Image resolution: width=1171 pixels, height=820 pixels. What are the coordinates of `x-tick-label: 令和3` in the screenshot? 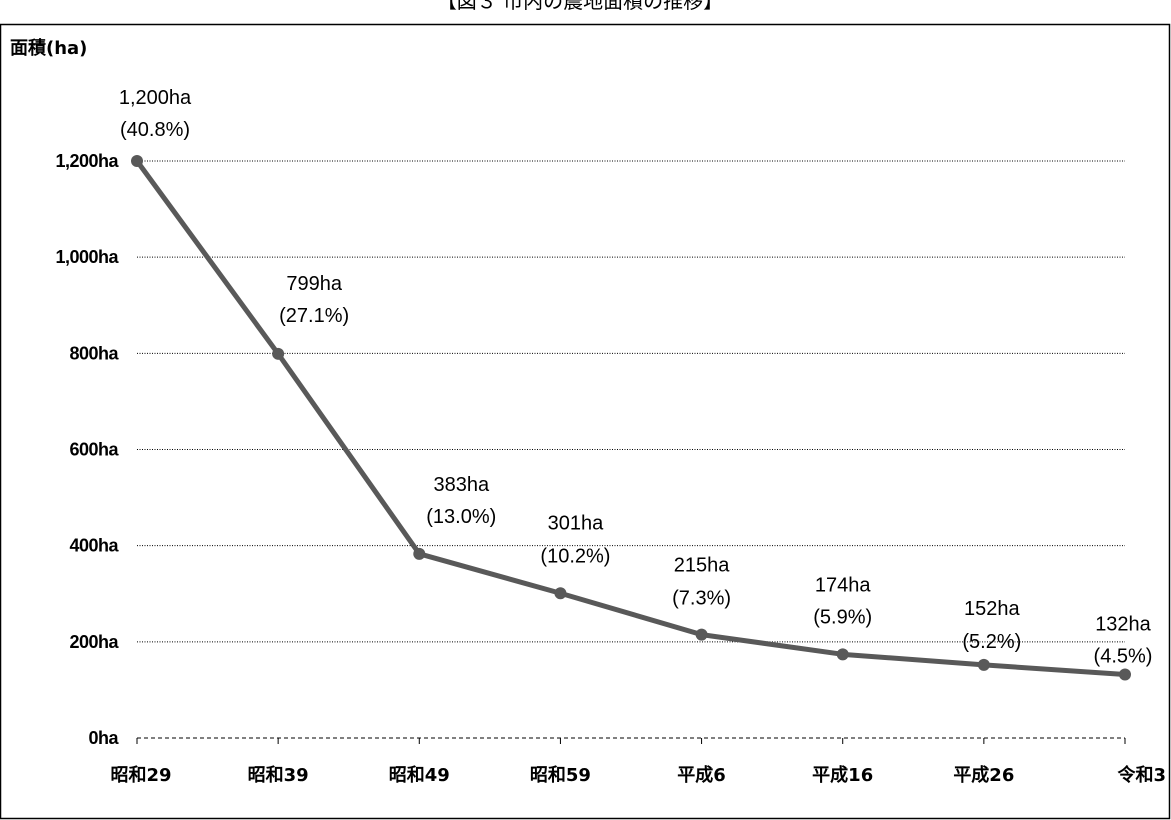 It's located at (1141, 775).